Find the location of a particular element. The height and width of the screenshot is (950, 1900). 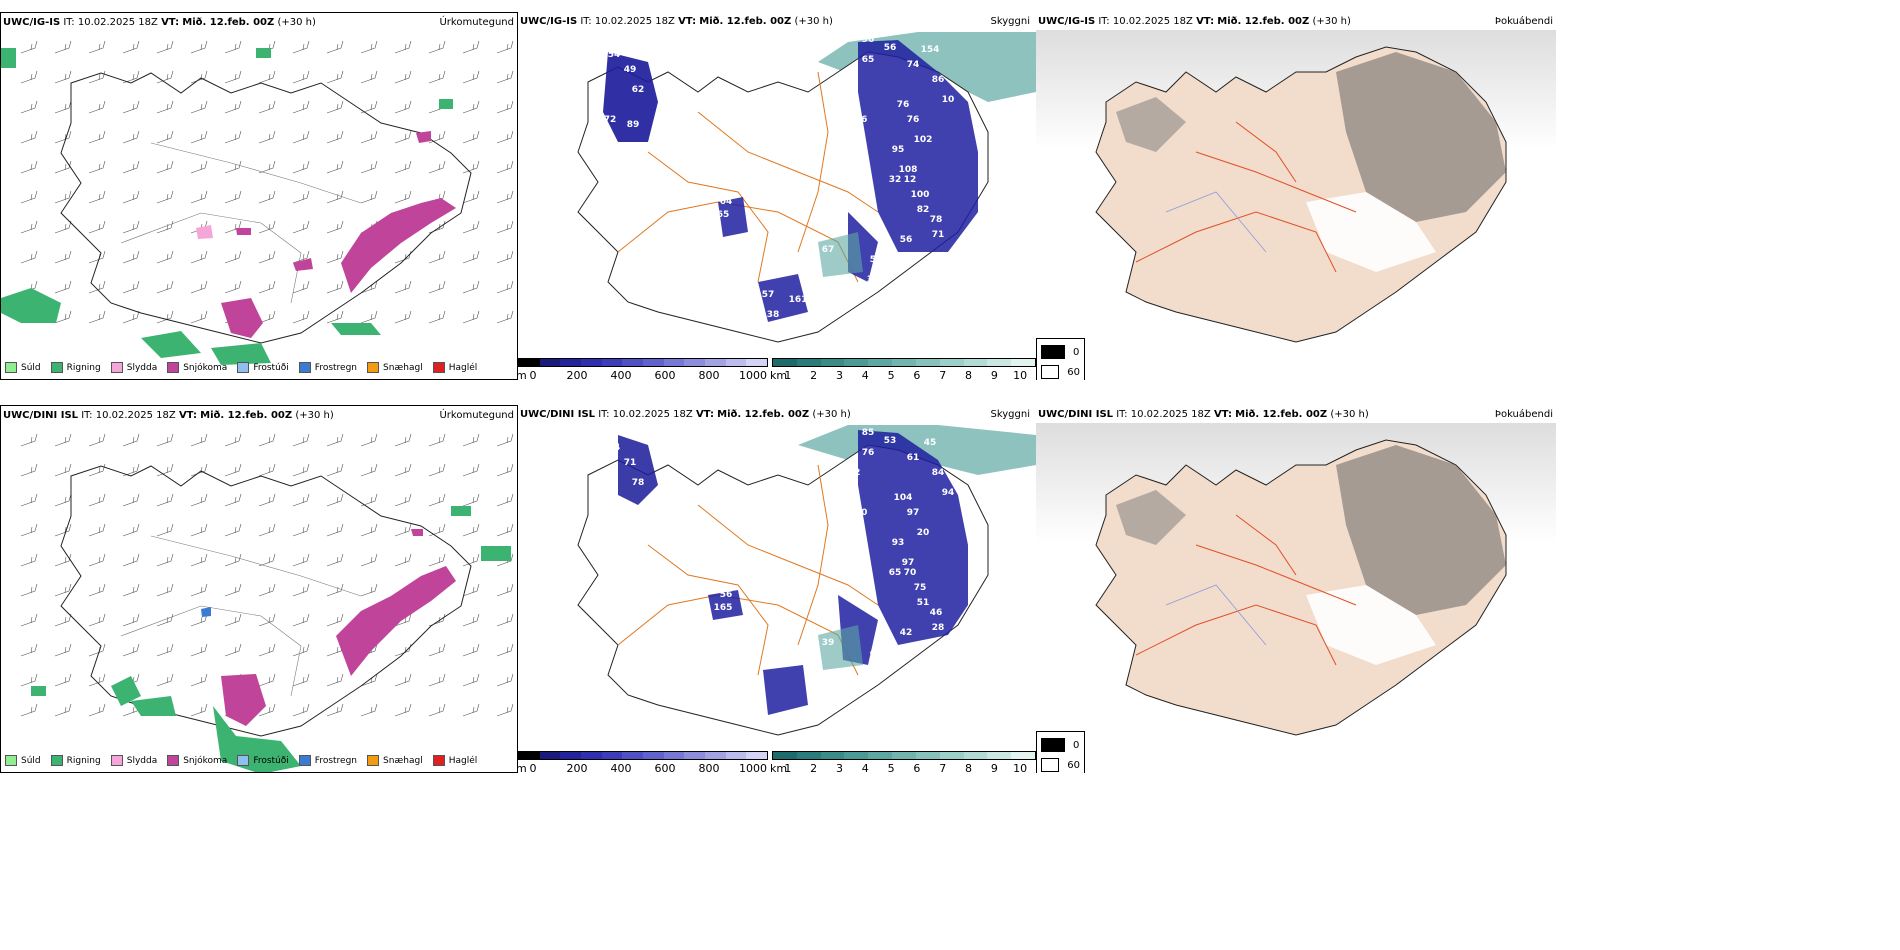

legend-item: Slydda is located at coordinates (133, 367).